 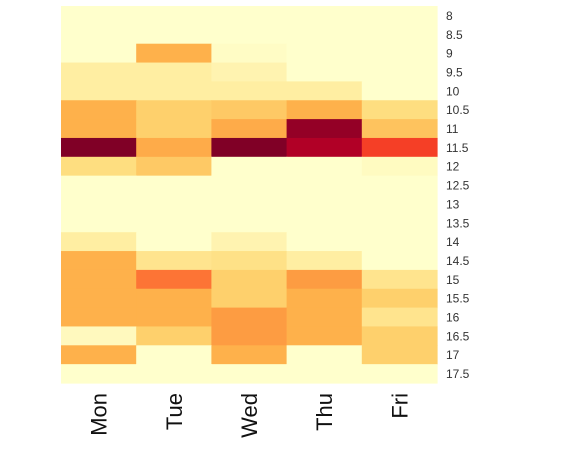 What do you see at coordinates (458, 110) in the screenshot?
I see `y-tick-label: 10.5` at bounding box center [458, 110].